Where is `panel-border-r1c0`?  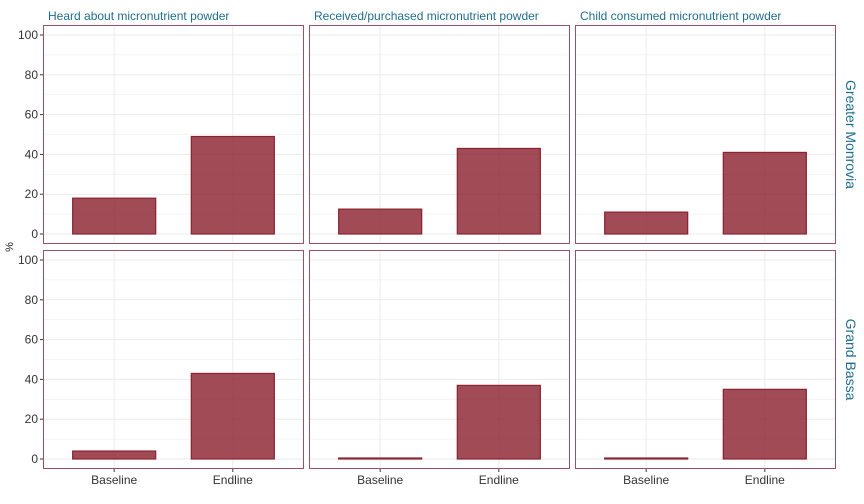 panel-border-r1c0 is located at coordinates (173, 359).